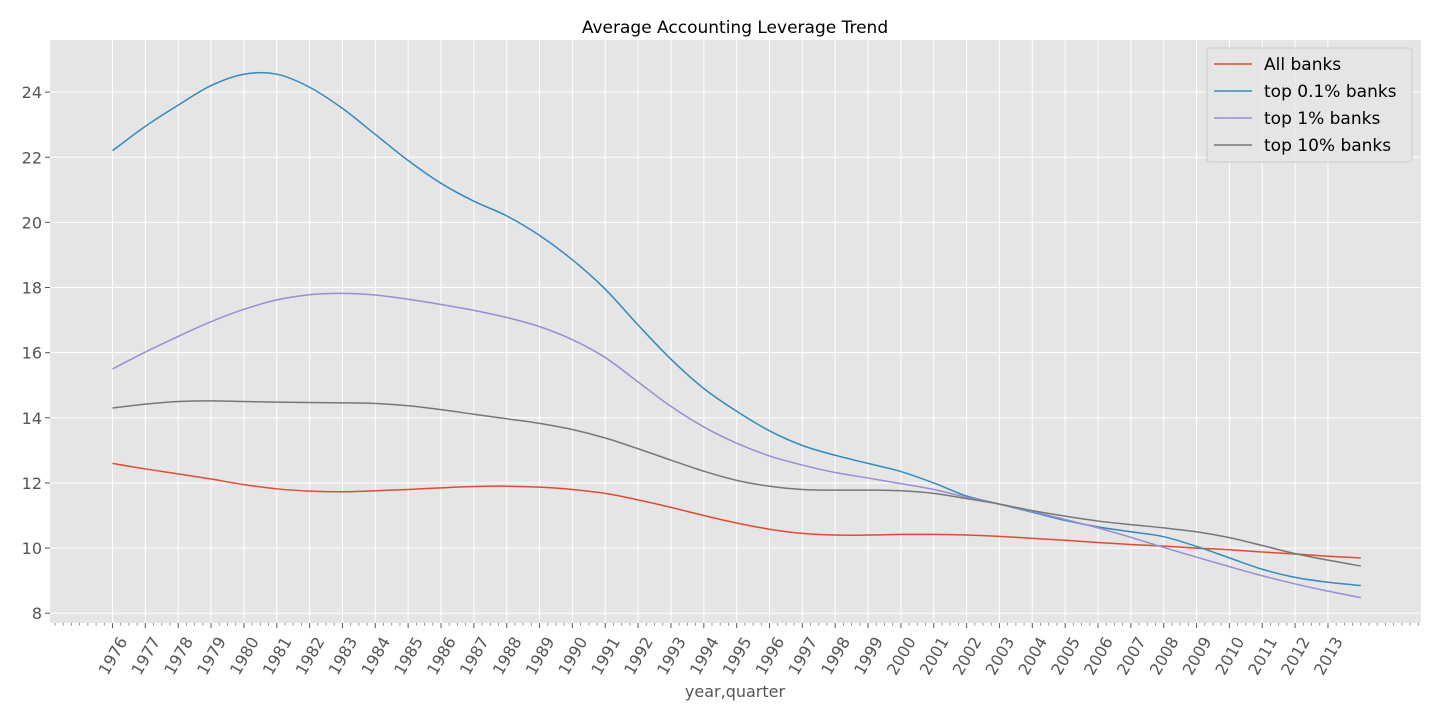  I want to click on x-tick-label: 1980, so click(244, 656).